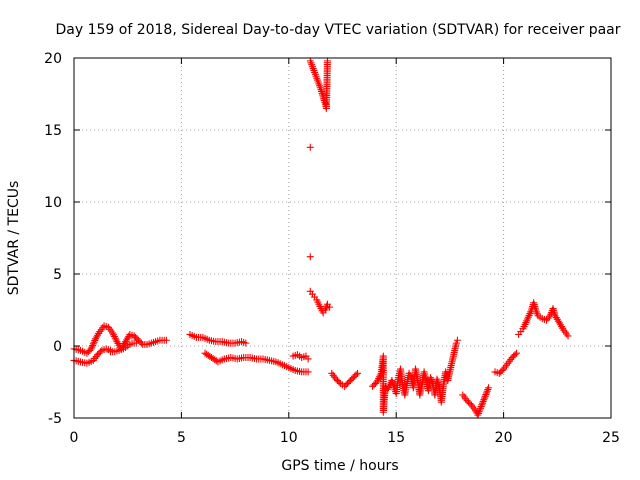 This screenshot has height=480, width=640. What do you see at coordinates (181, 438) in the screenshot?
I see `x-tick-label: 5` at bounding box center [181, 438].